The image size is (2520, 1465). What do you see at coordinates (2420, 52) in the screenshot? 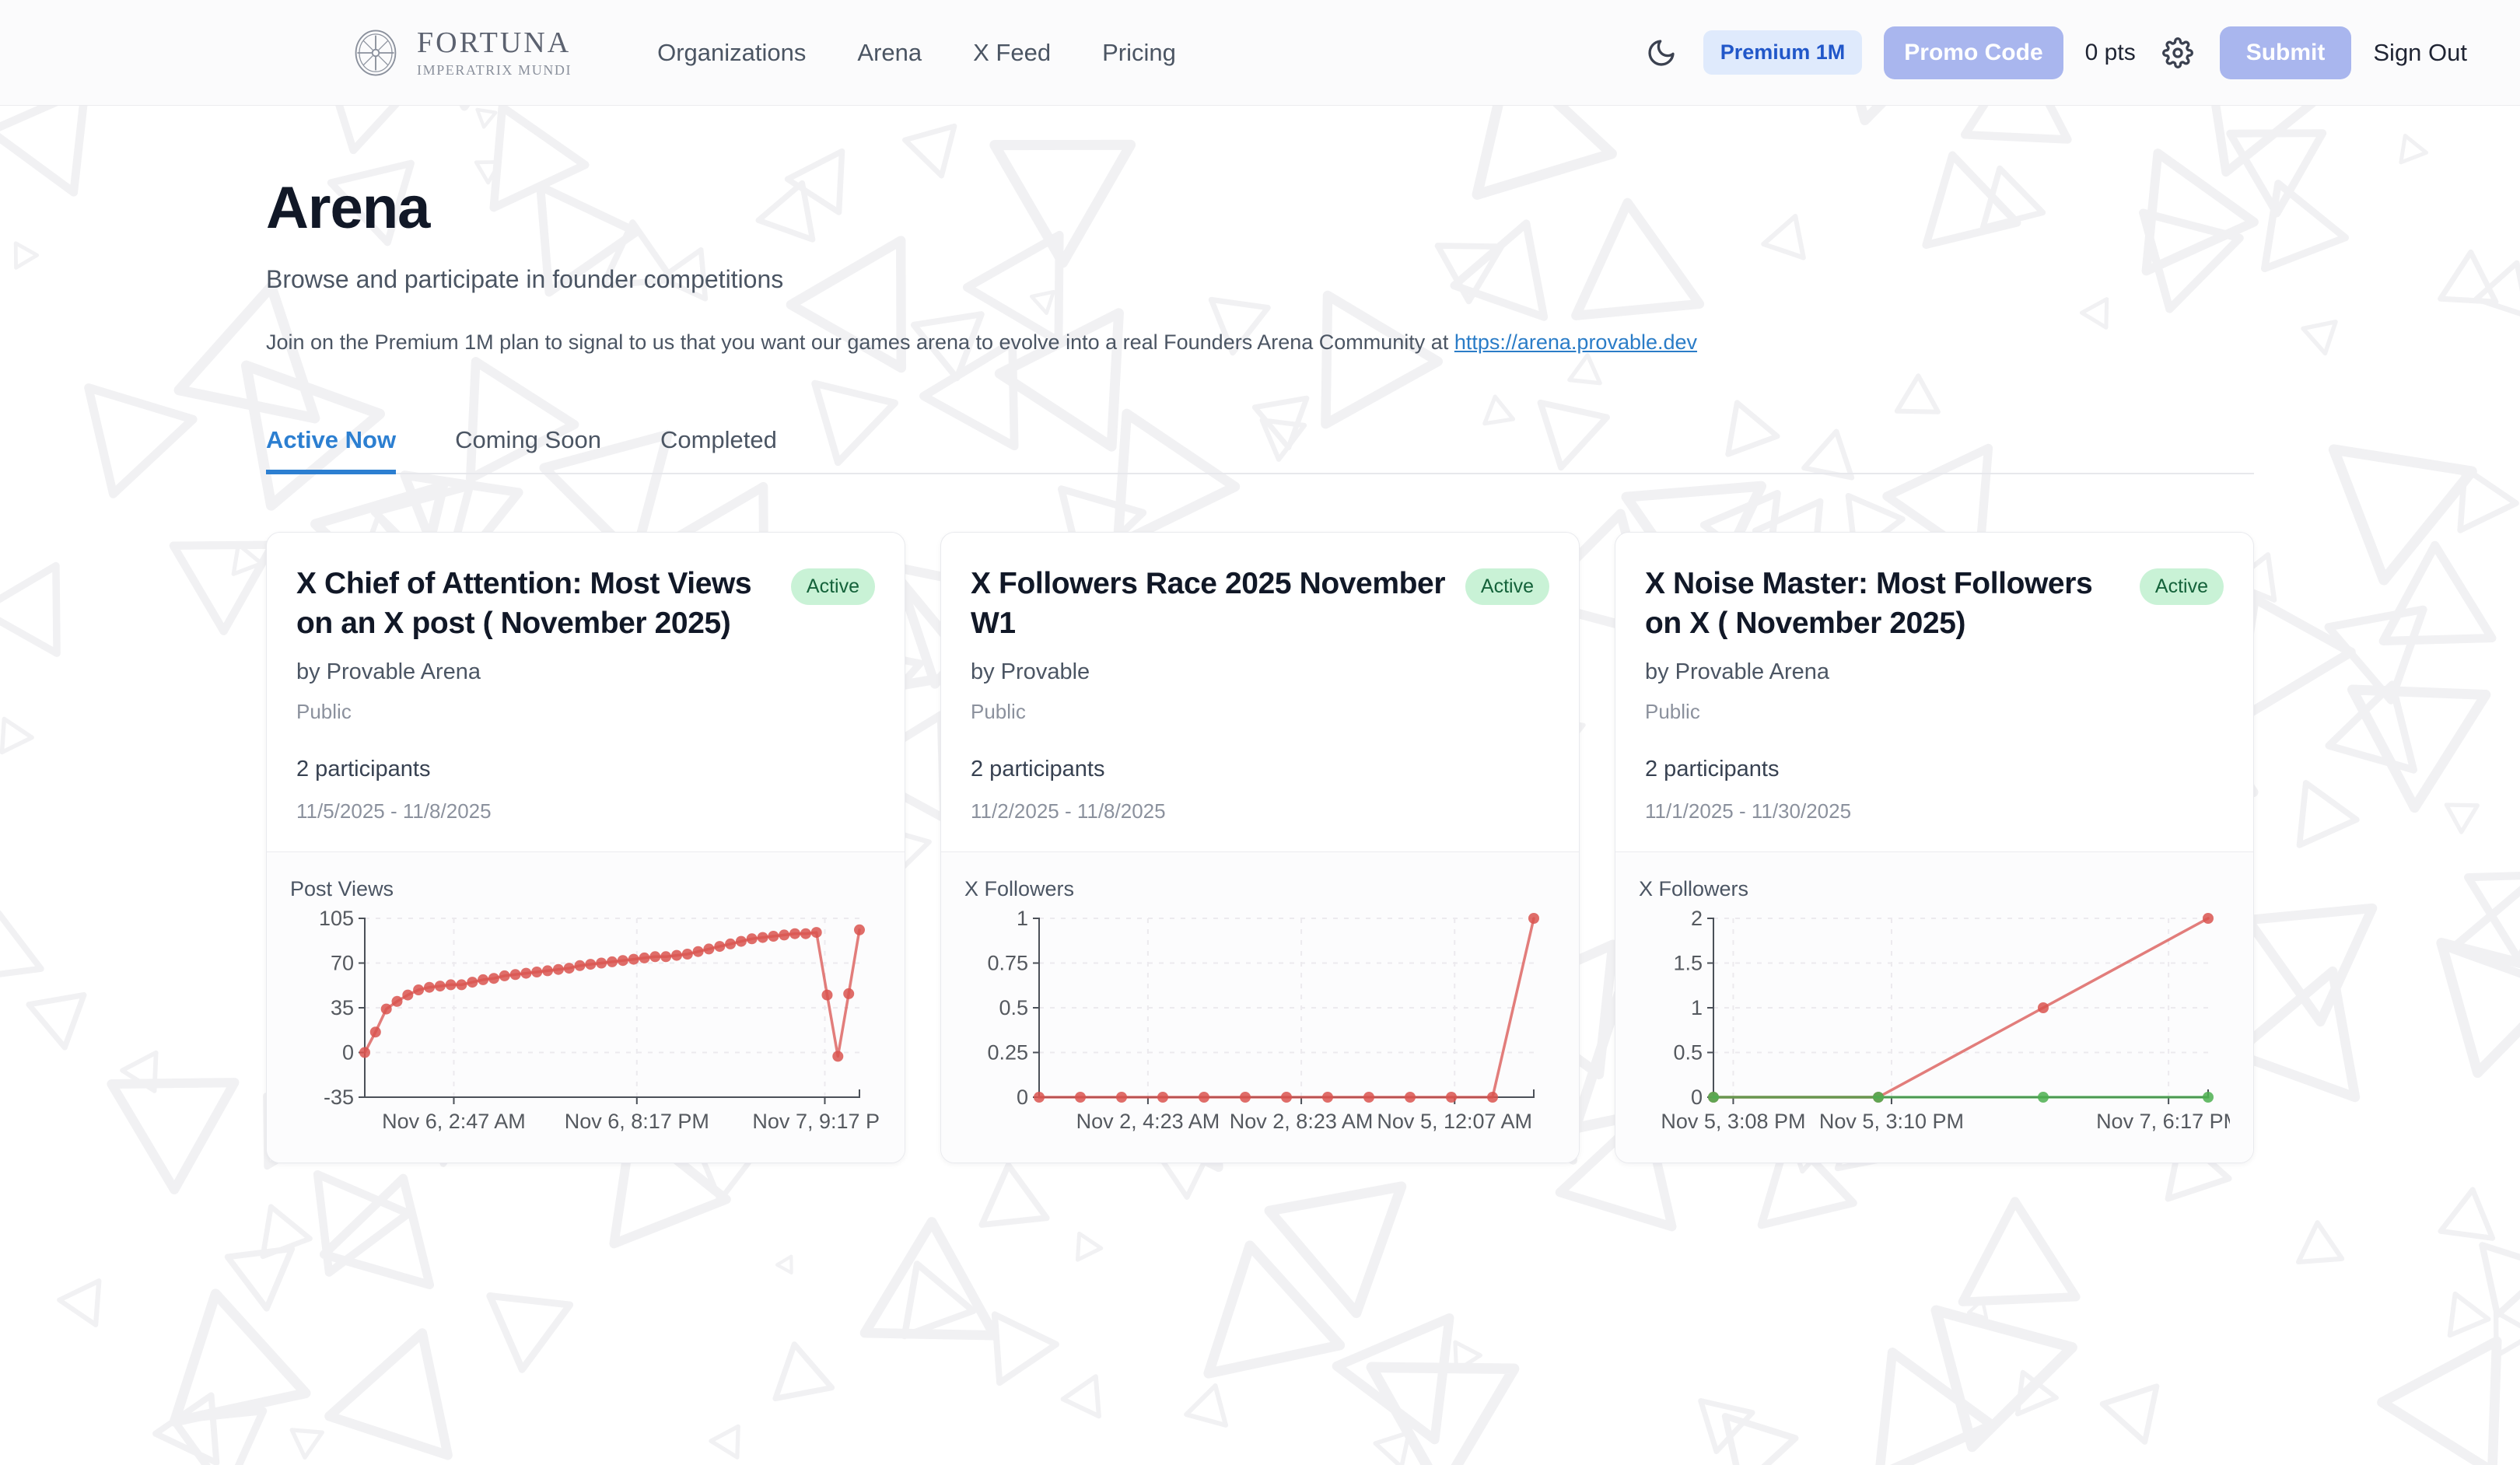
I see `sign-out-link: Sign Out` at bounding box center [2420, 52].